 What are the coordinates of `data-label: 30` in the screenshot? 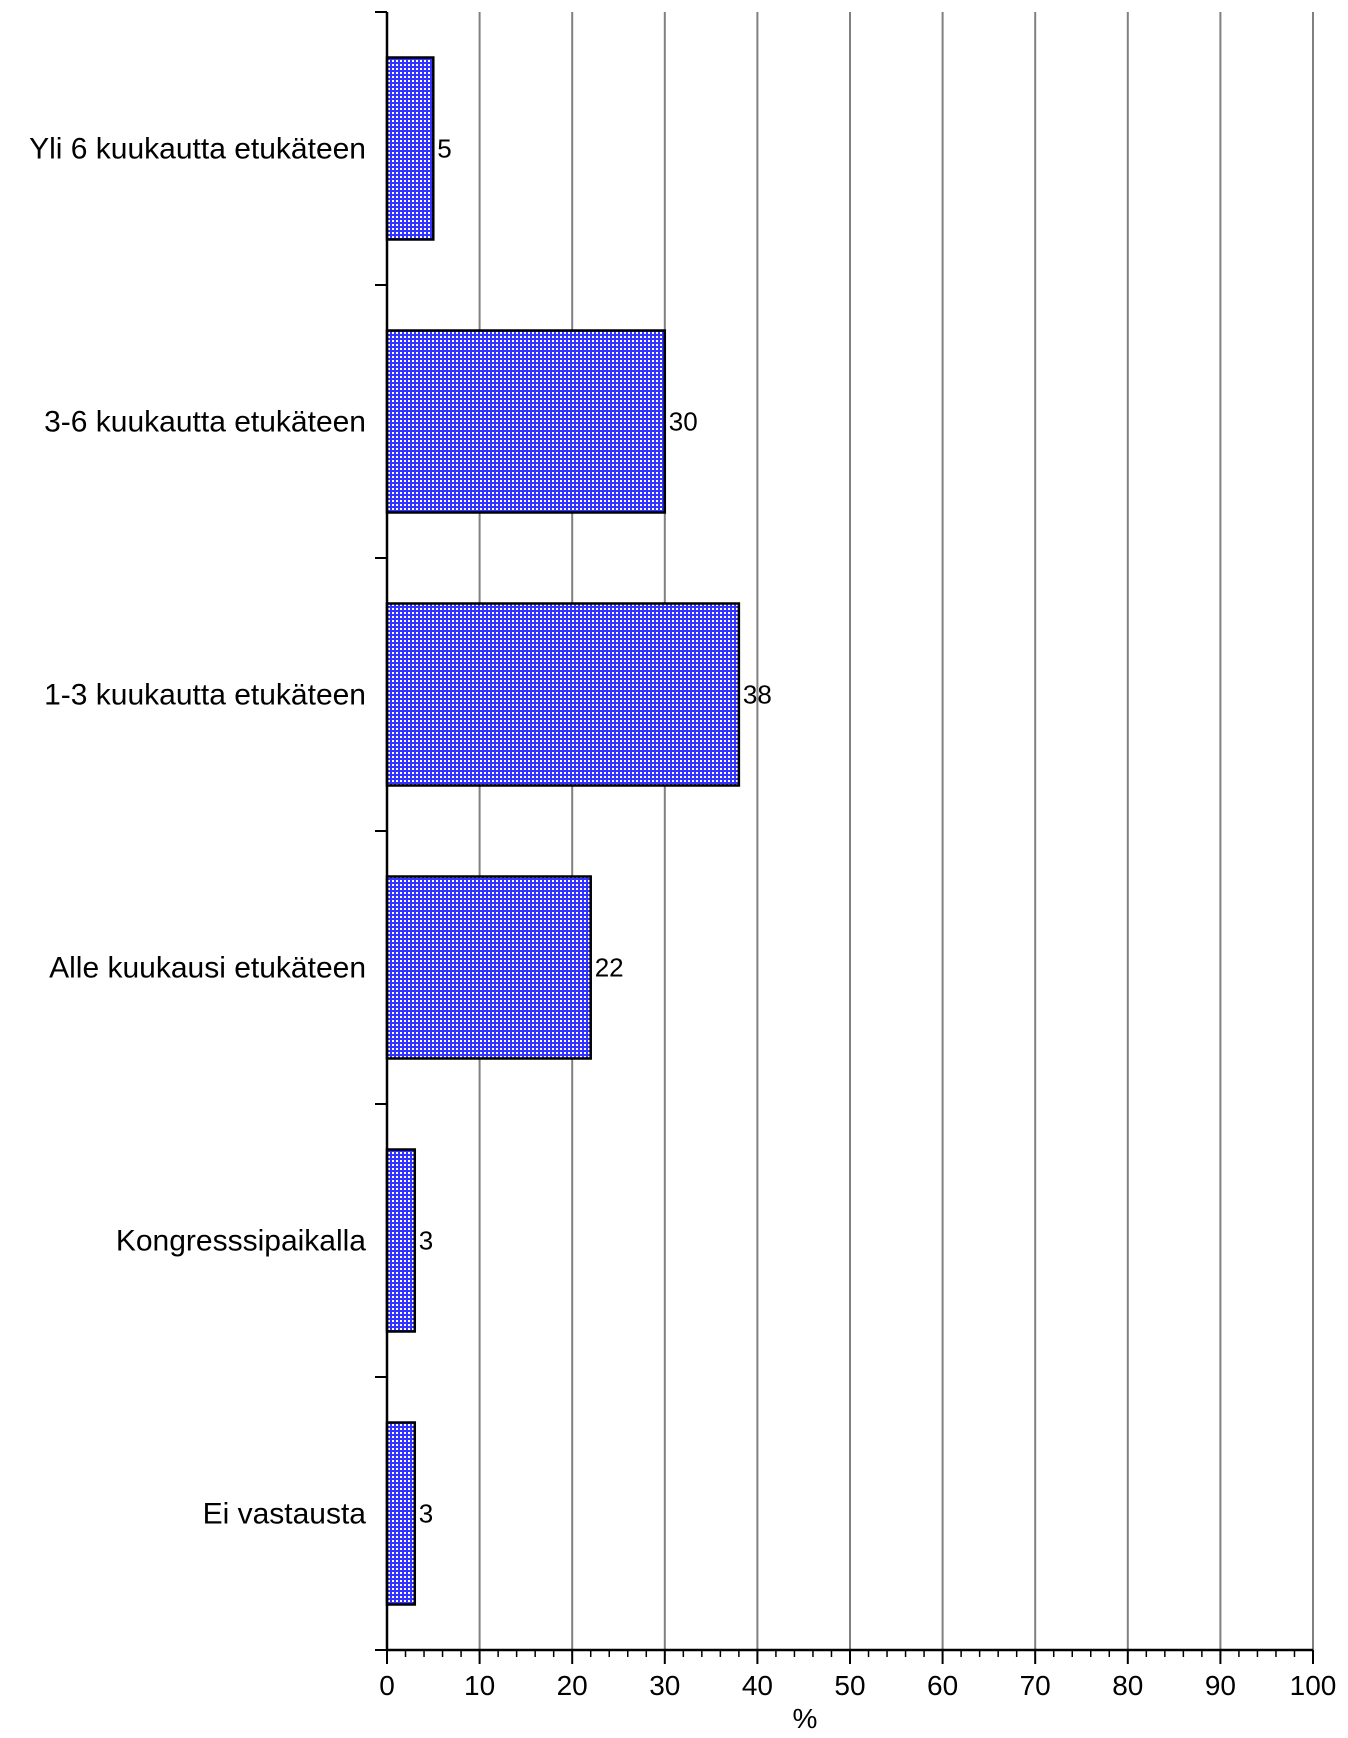 It's located at (683, 422).